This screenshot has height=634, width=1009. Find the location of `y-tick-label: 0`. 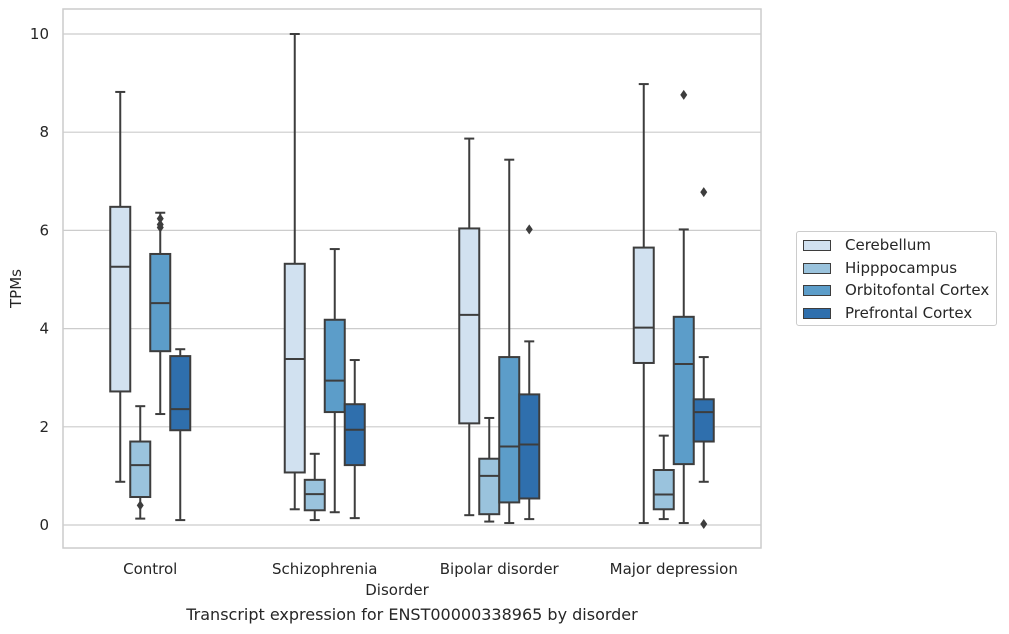

y-tick-label: 0 is located at coordinates (44, 525).